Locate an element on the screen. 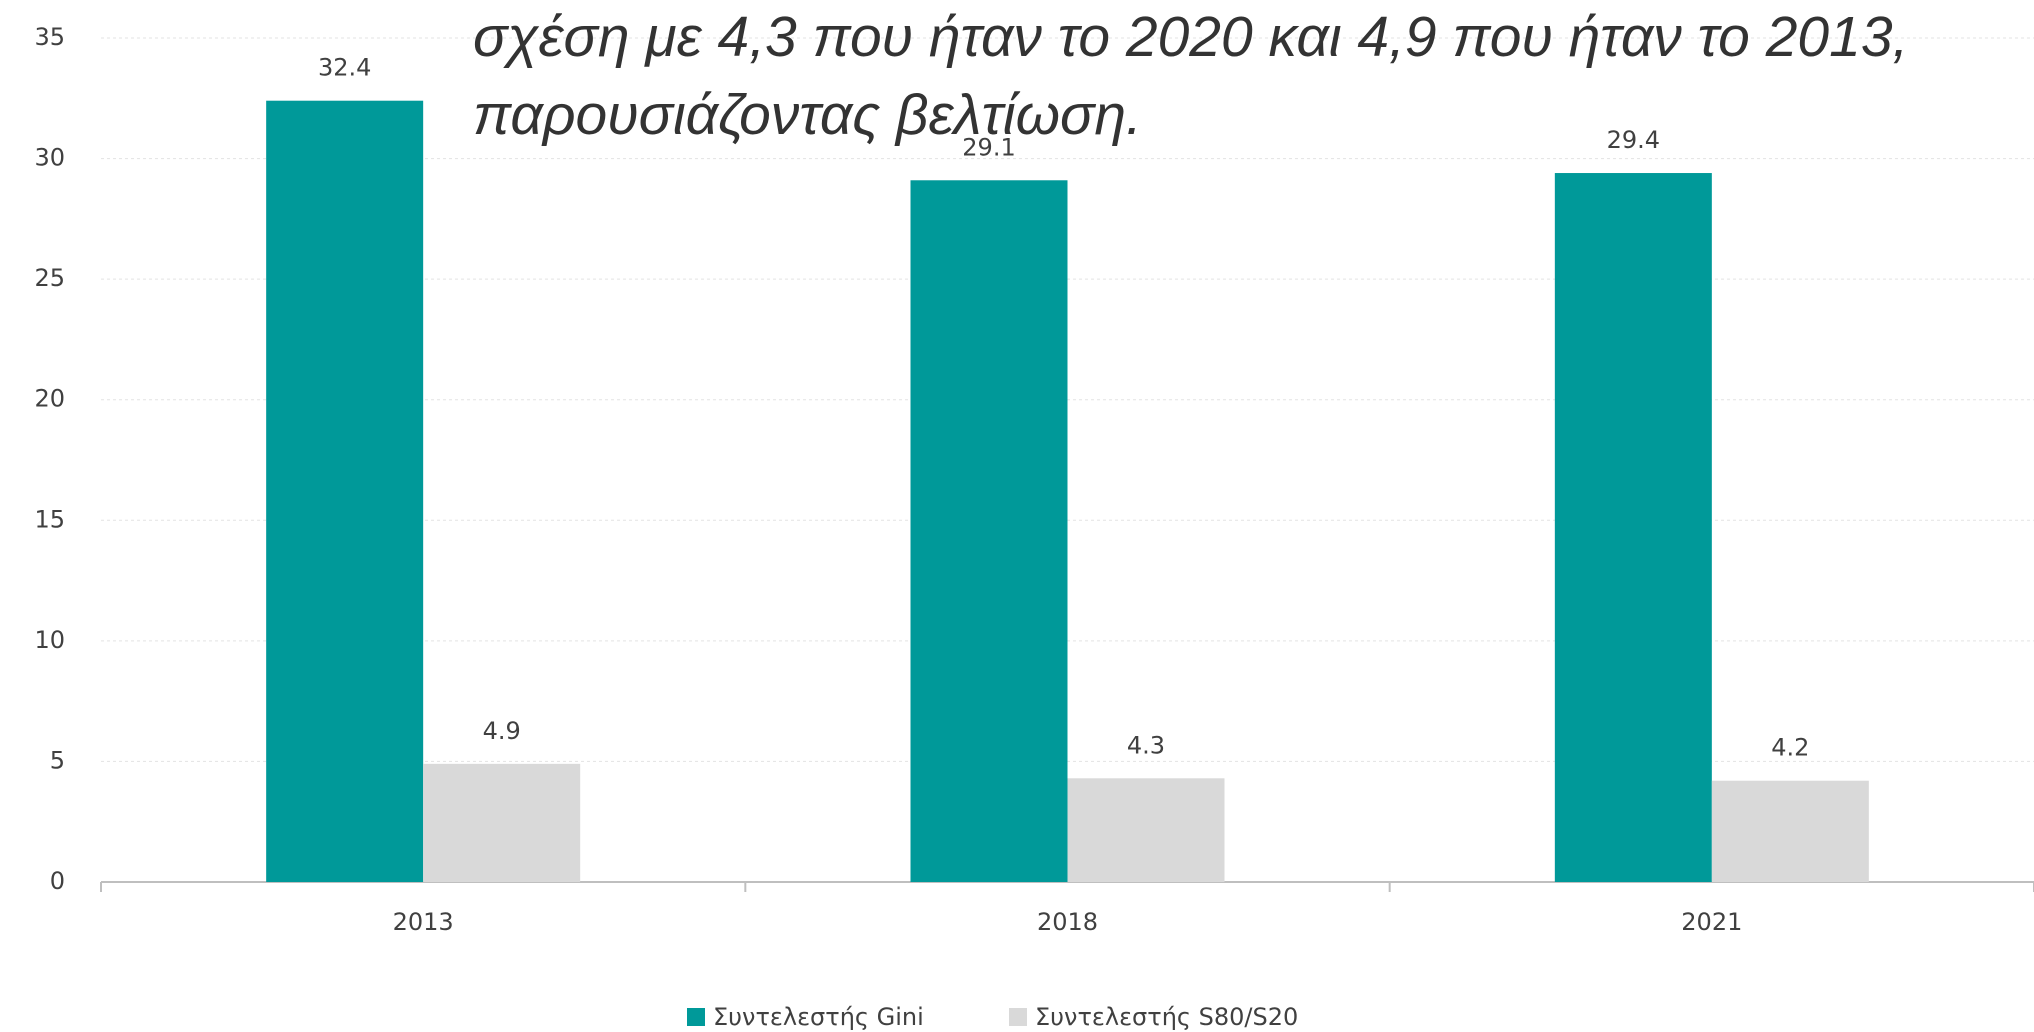 This screenshot has width=2034, height=1032. y-tick-label: 20 is located at coordinates (49, 399).